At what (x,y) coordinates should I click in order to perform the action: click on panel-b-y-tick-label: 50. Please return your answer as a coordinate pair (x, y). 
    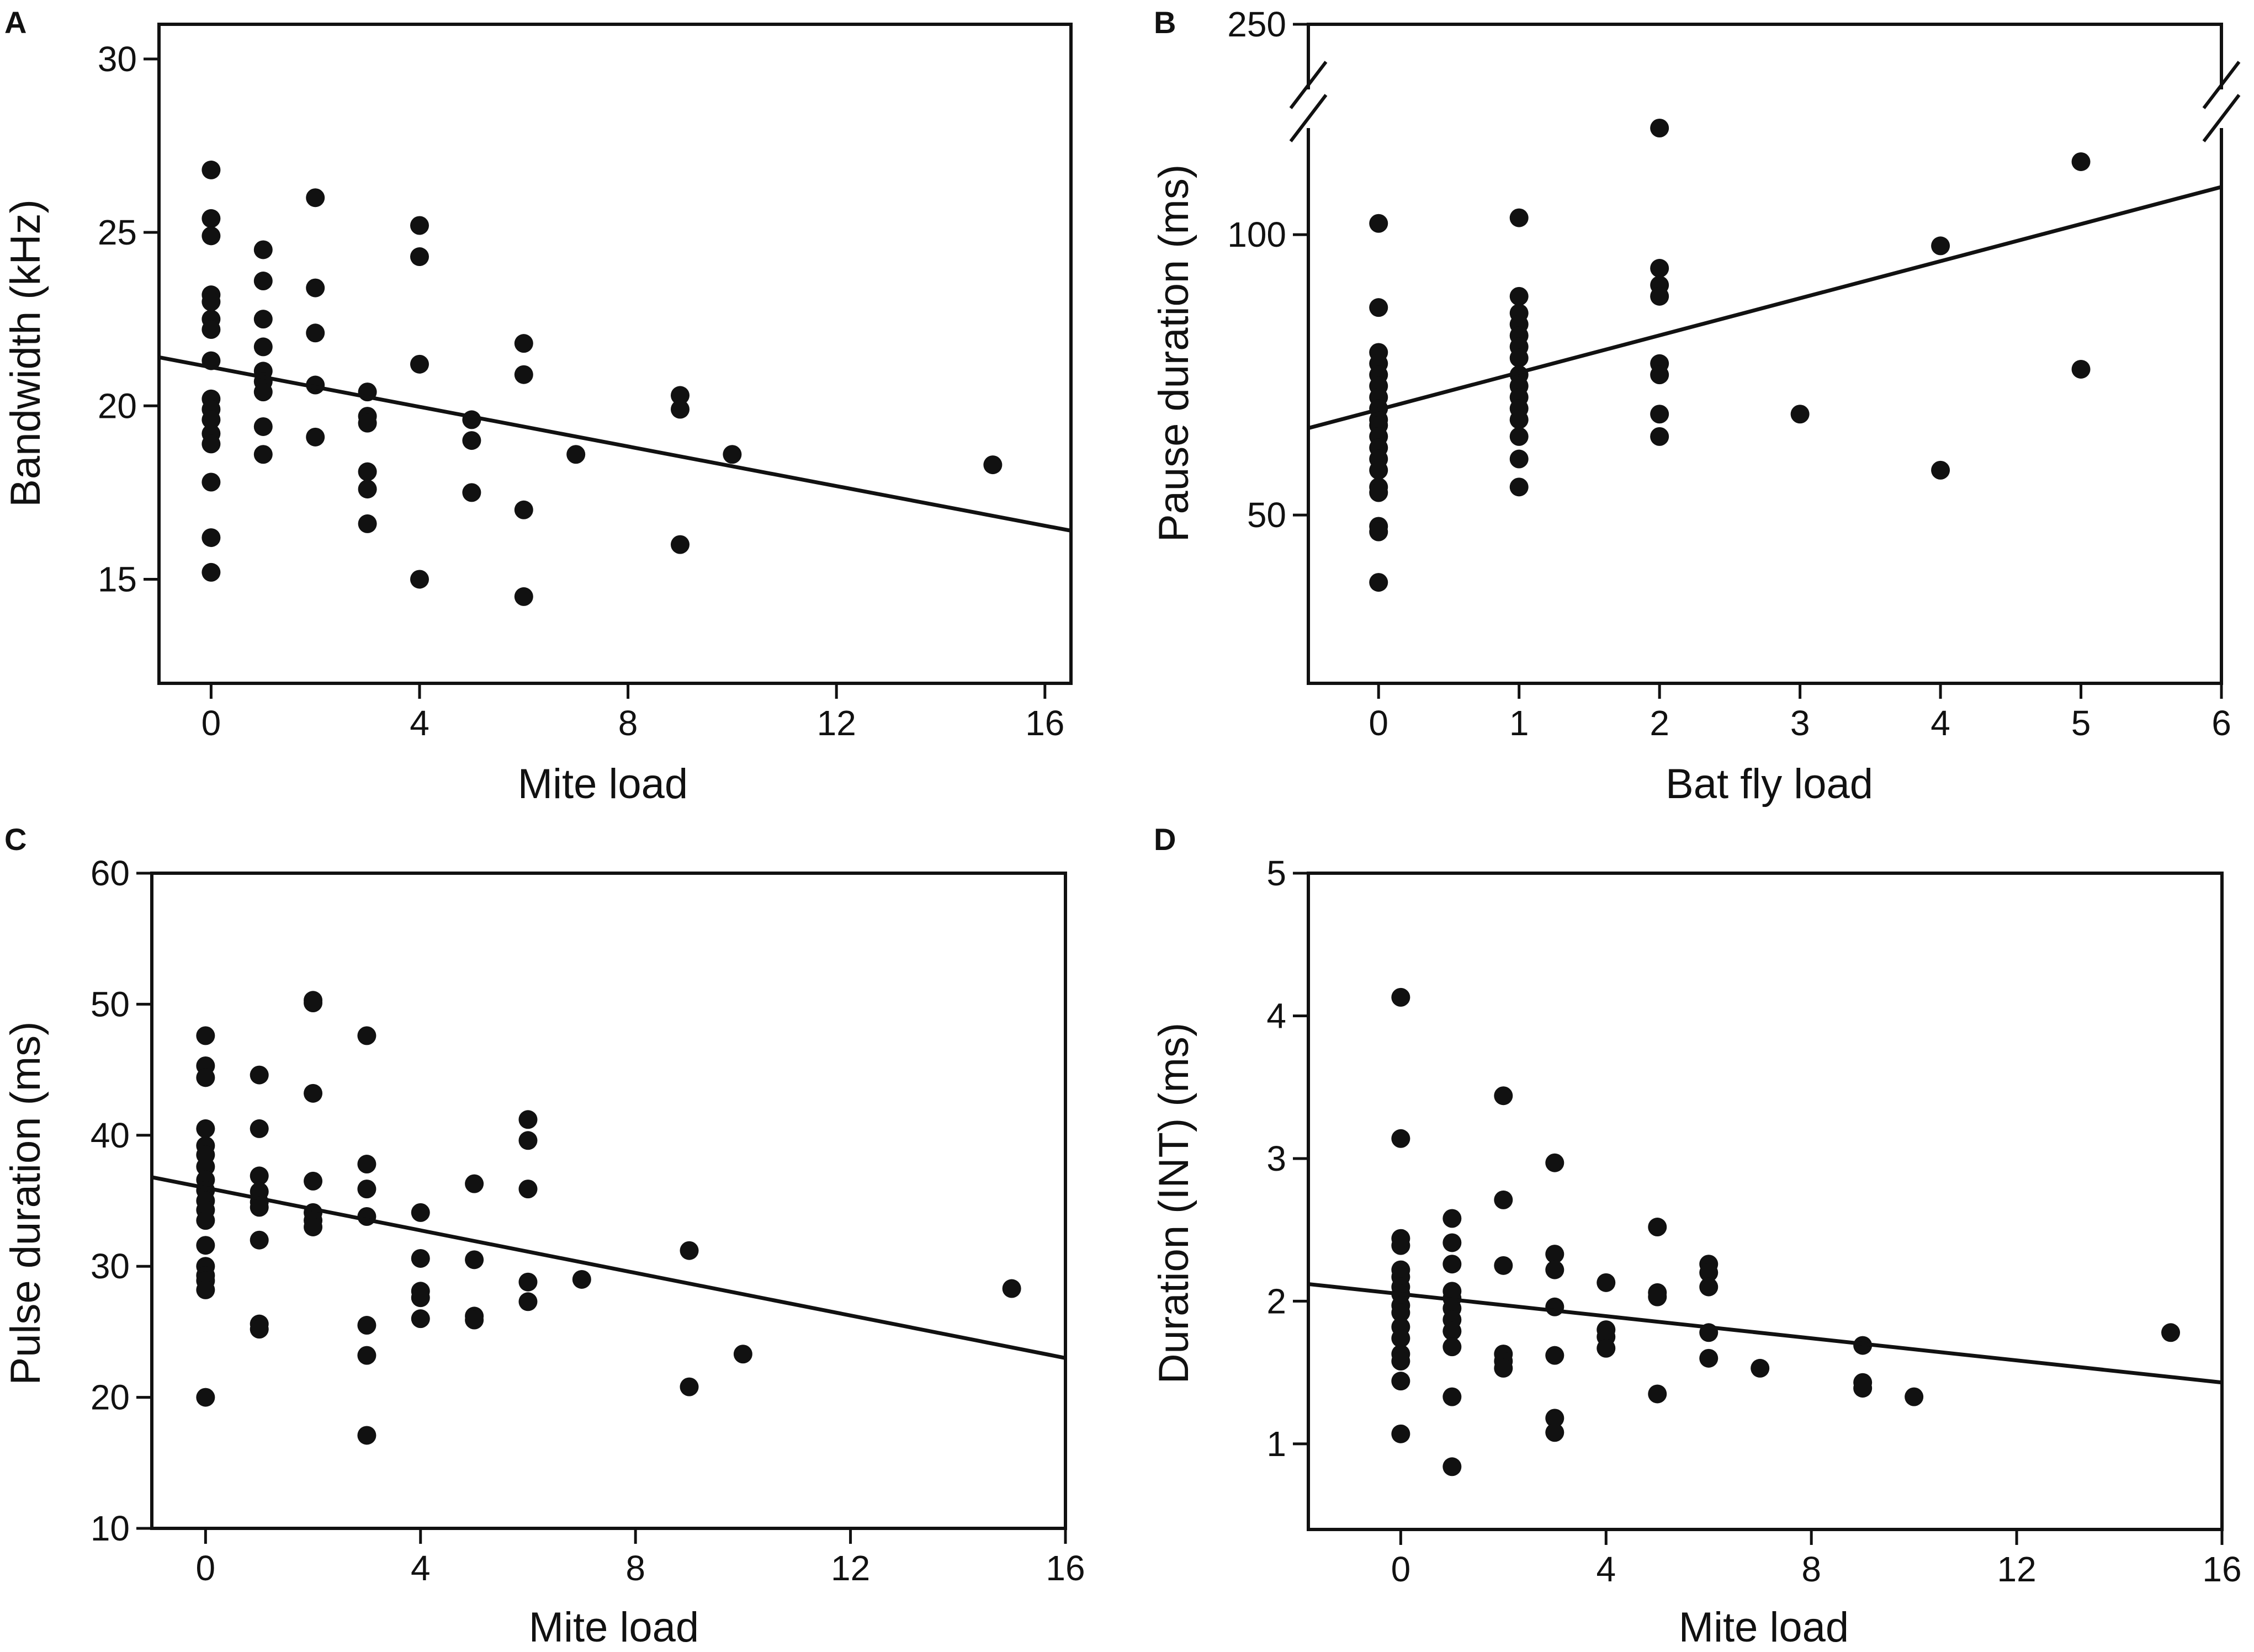
    Looking at the image, I should click on (1267, 515).